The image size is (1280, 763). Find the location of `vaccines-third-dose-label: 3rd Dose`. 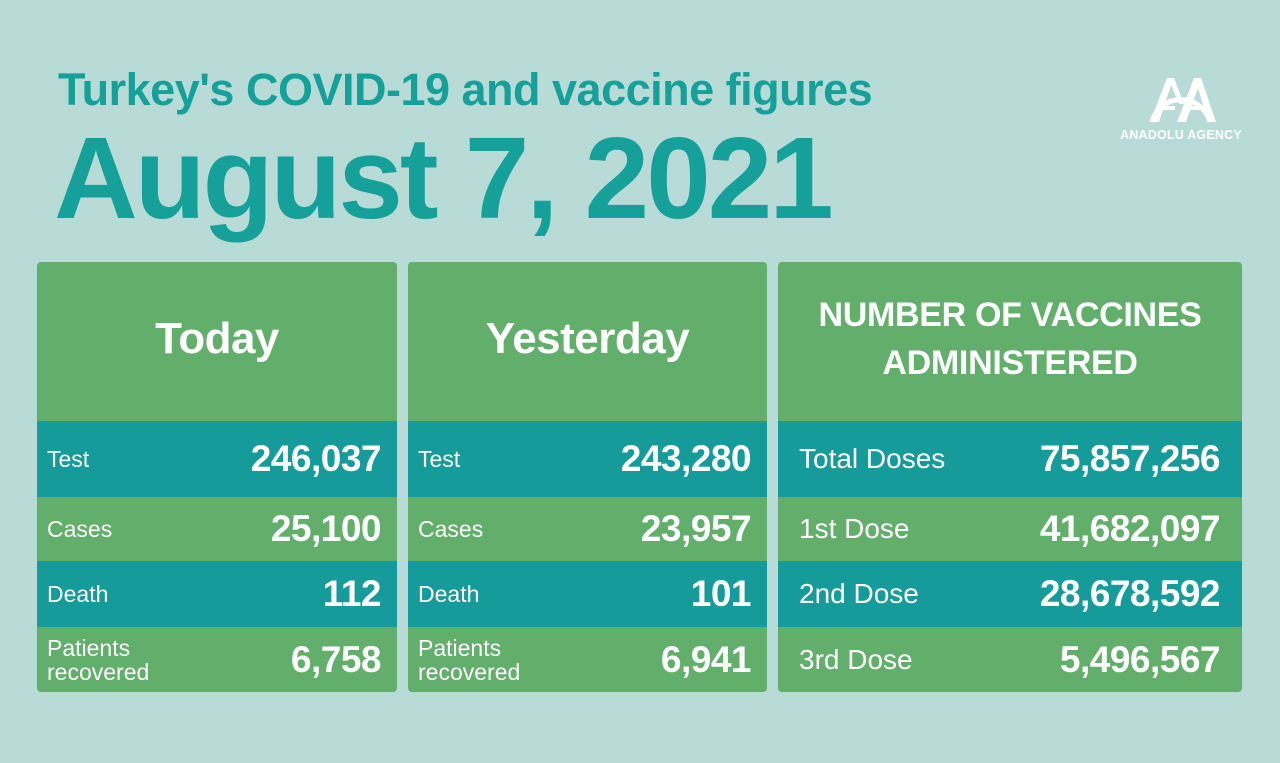

vaccines-third-dose-label: 3rd Dose is located at coordinates (856, 659).